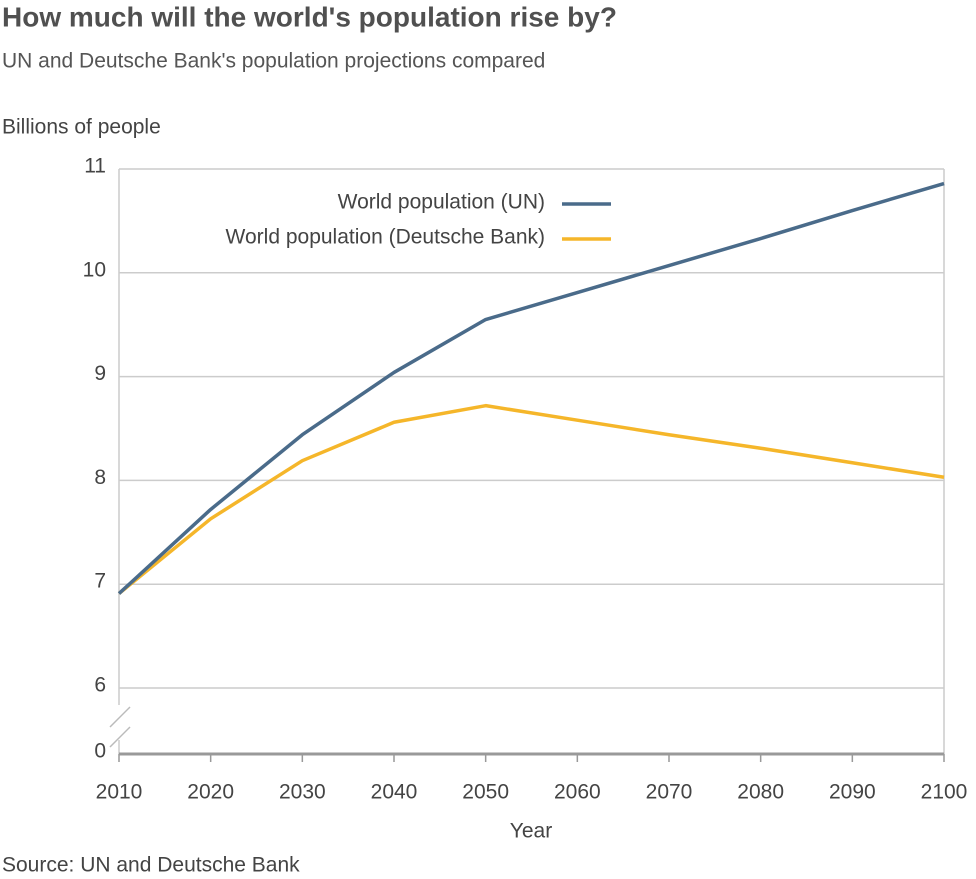 This screenshot has height=879, width=976. What do you see at coordinates (95, 166) in the screenshot?
I see `y-tick-label: 11` at bounding box center [95, 166].